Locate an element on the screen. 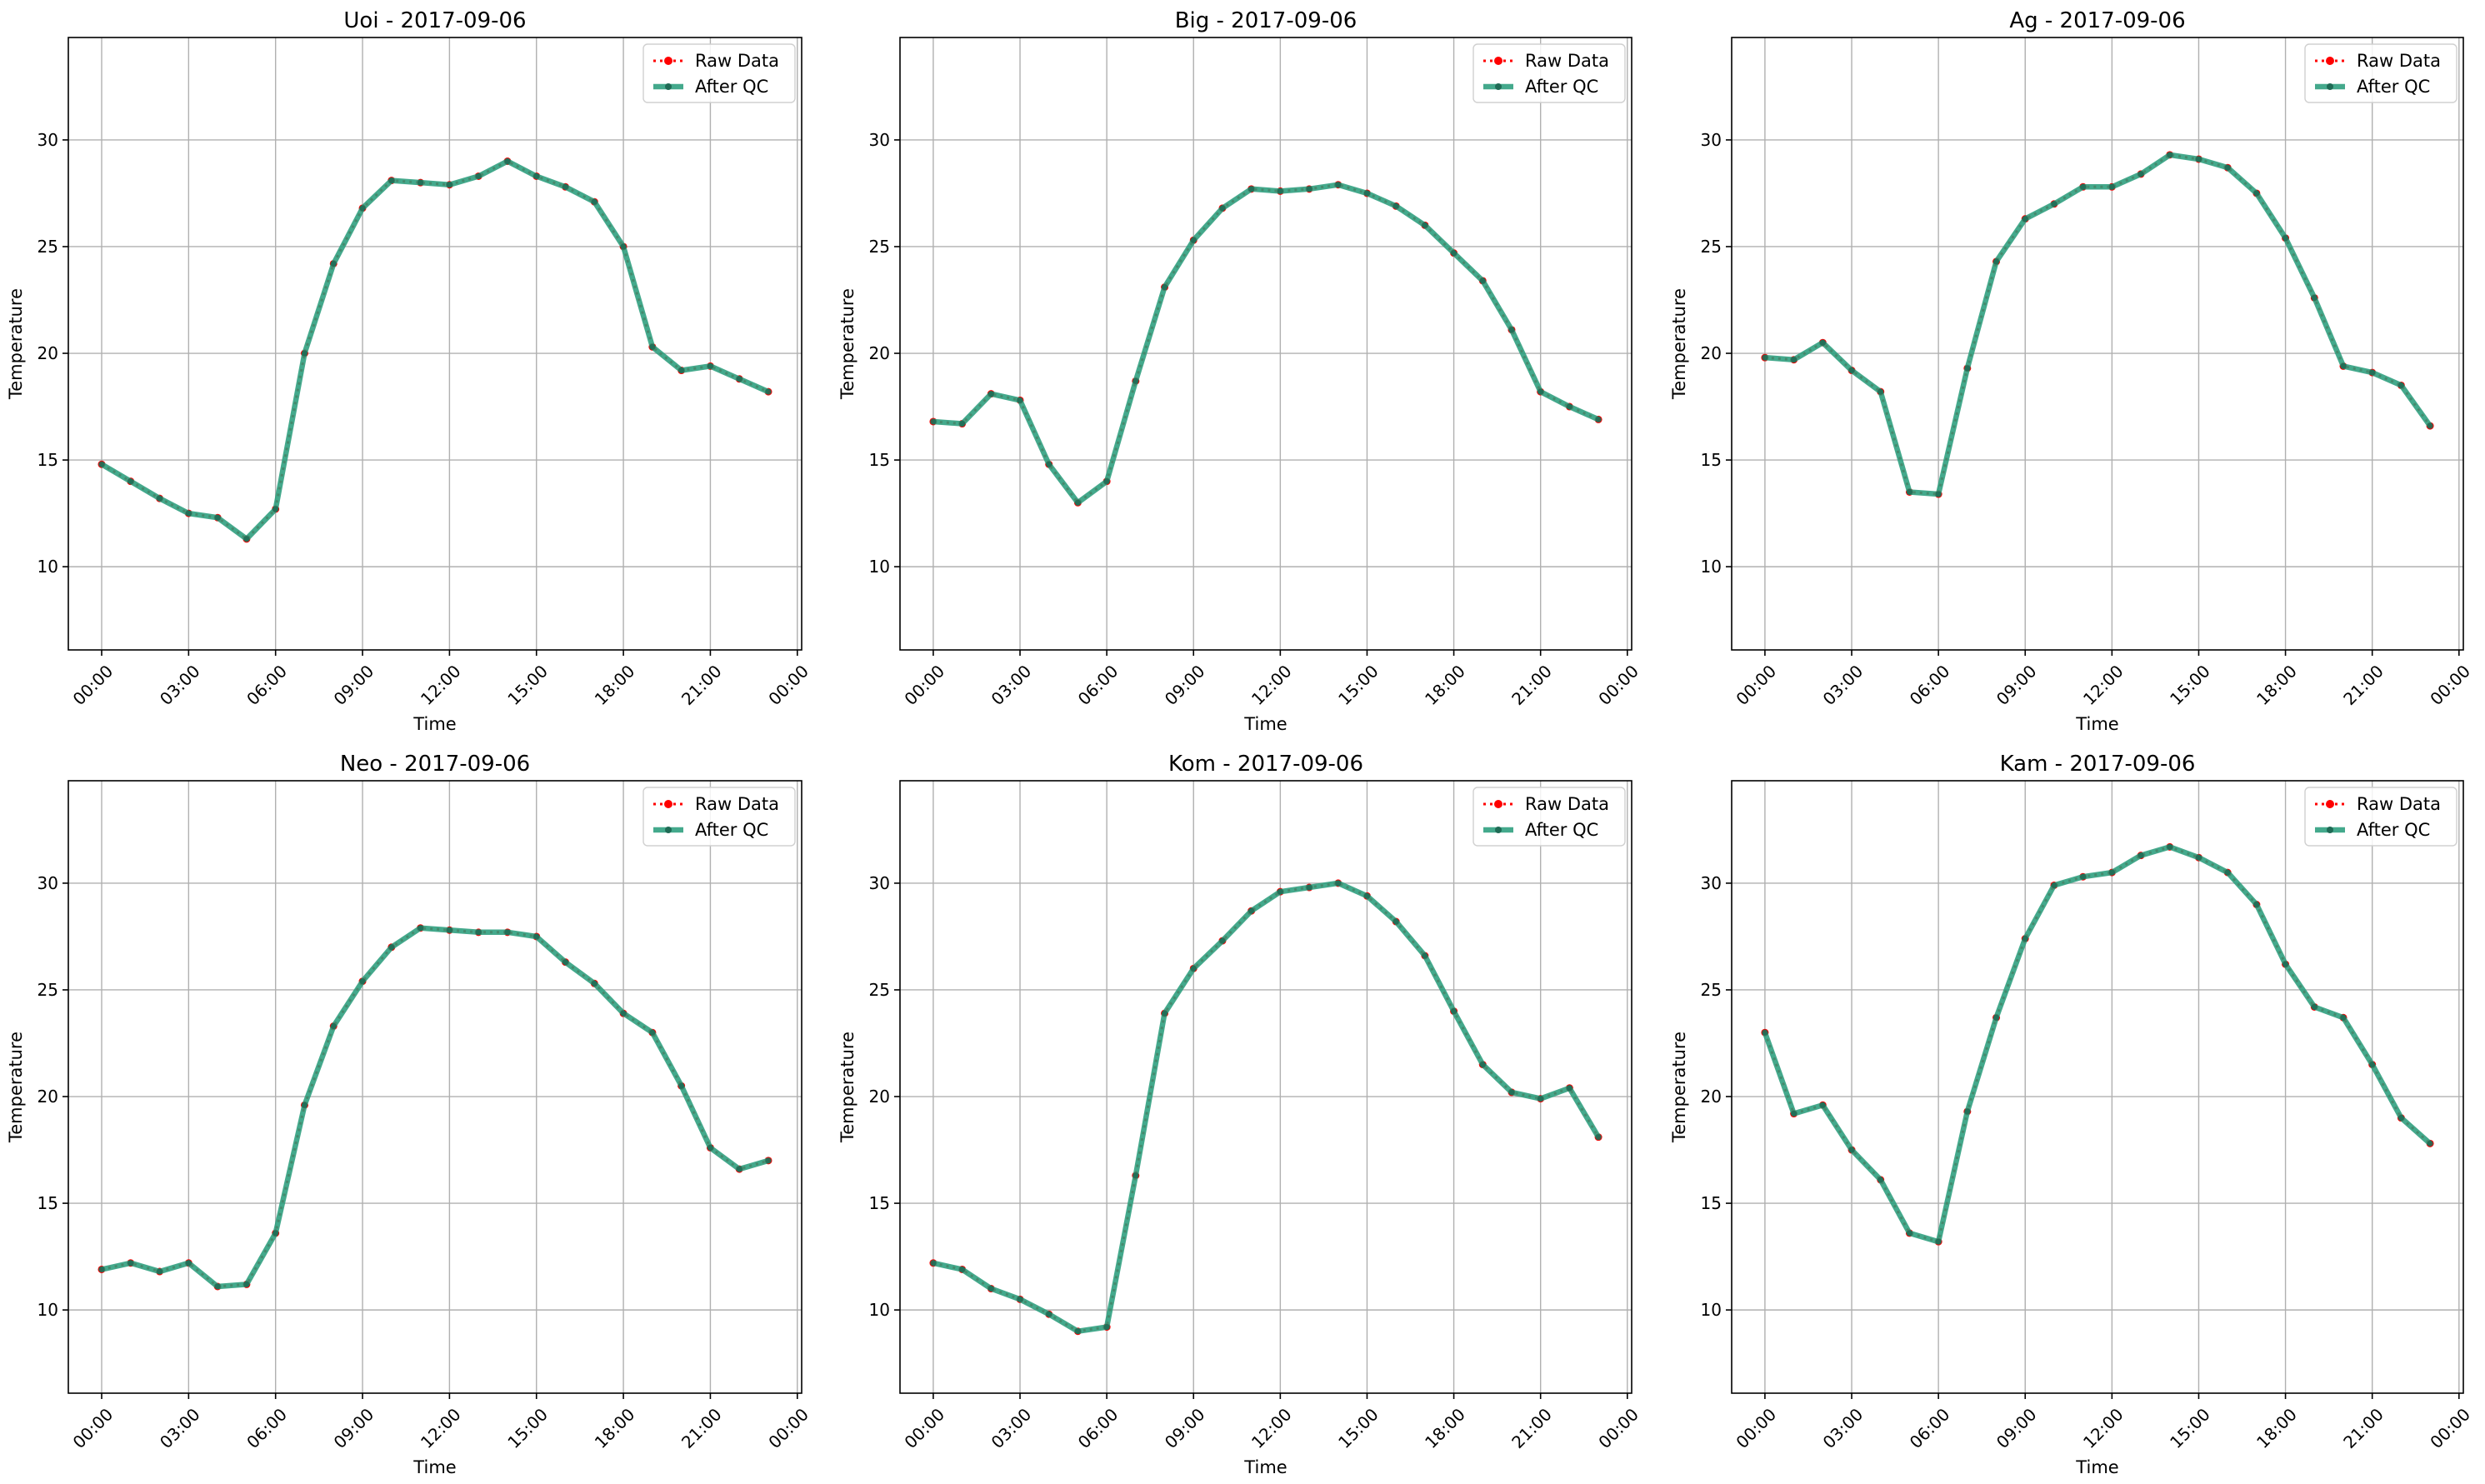 This screenshot has height=1484, width=2485. after-qc-point-17:00 is located at coordinates (1425, 955).